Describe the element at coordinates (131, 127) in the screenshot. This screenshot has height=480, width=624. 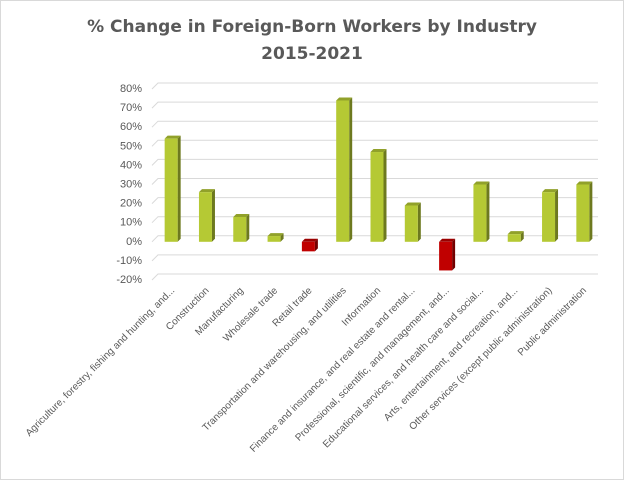
I see `y-tick-label: 60%` at that location.